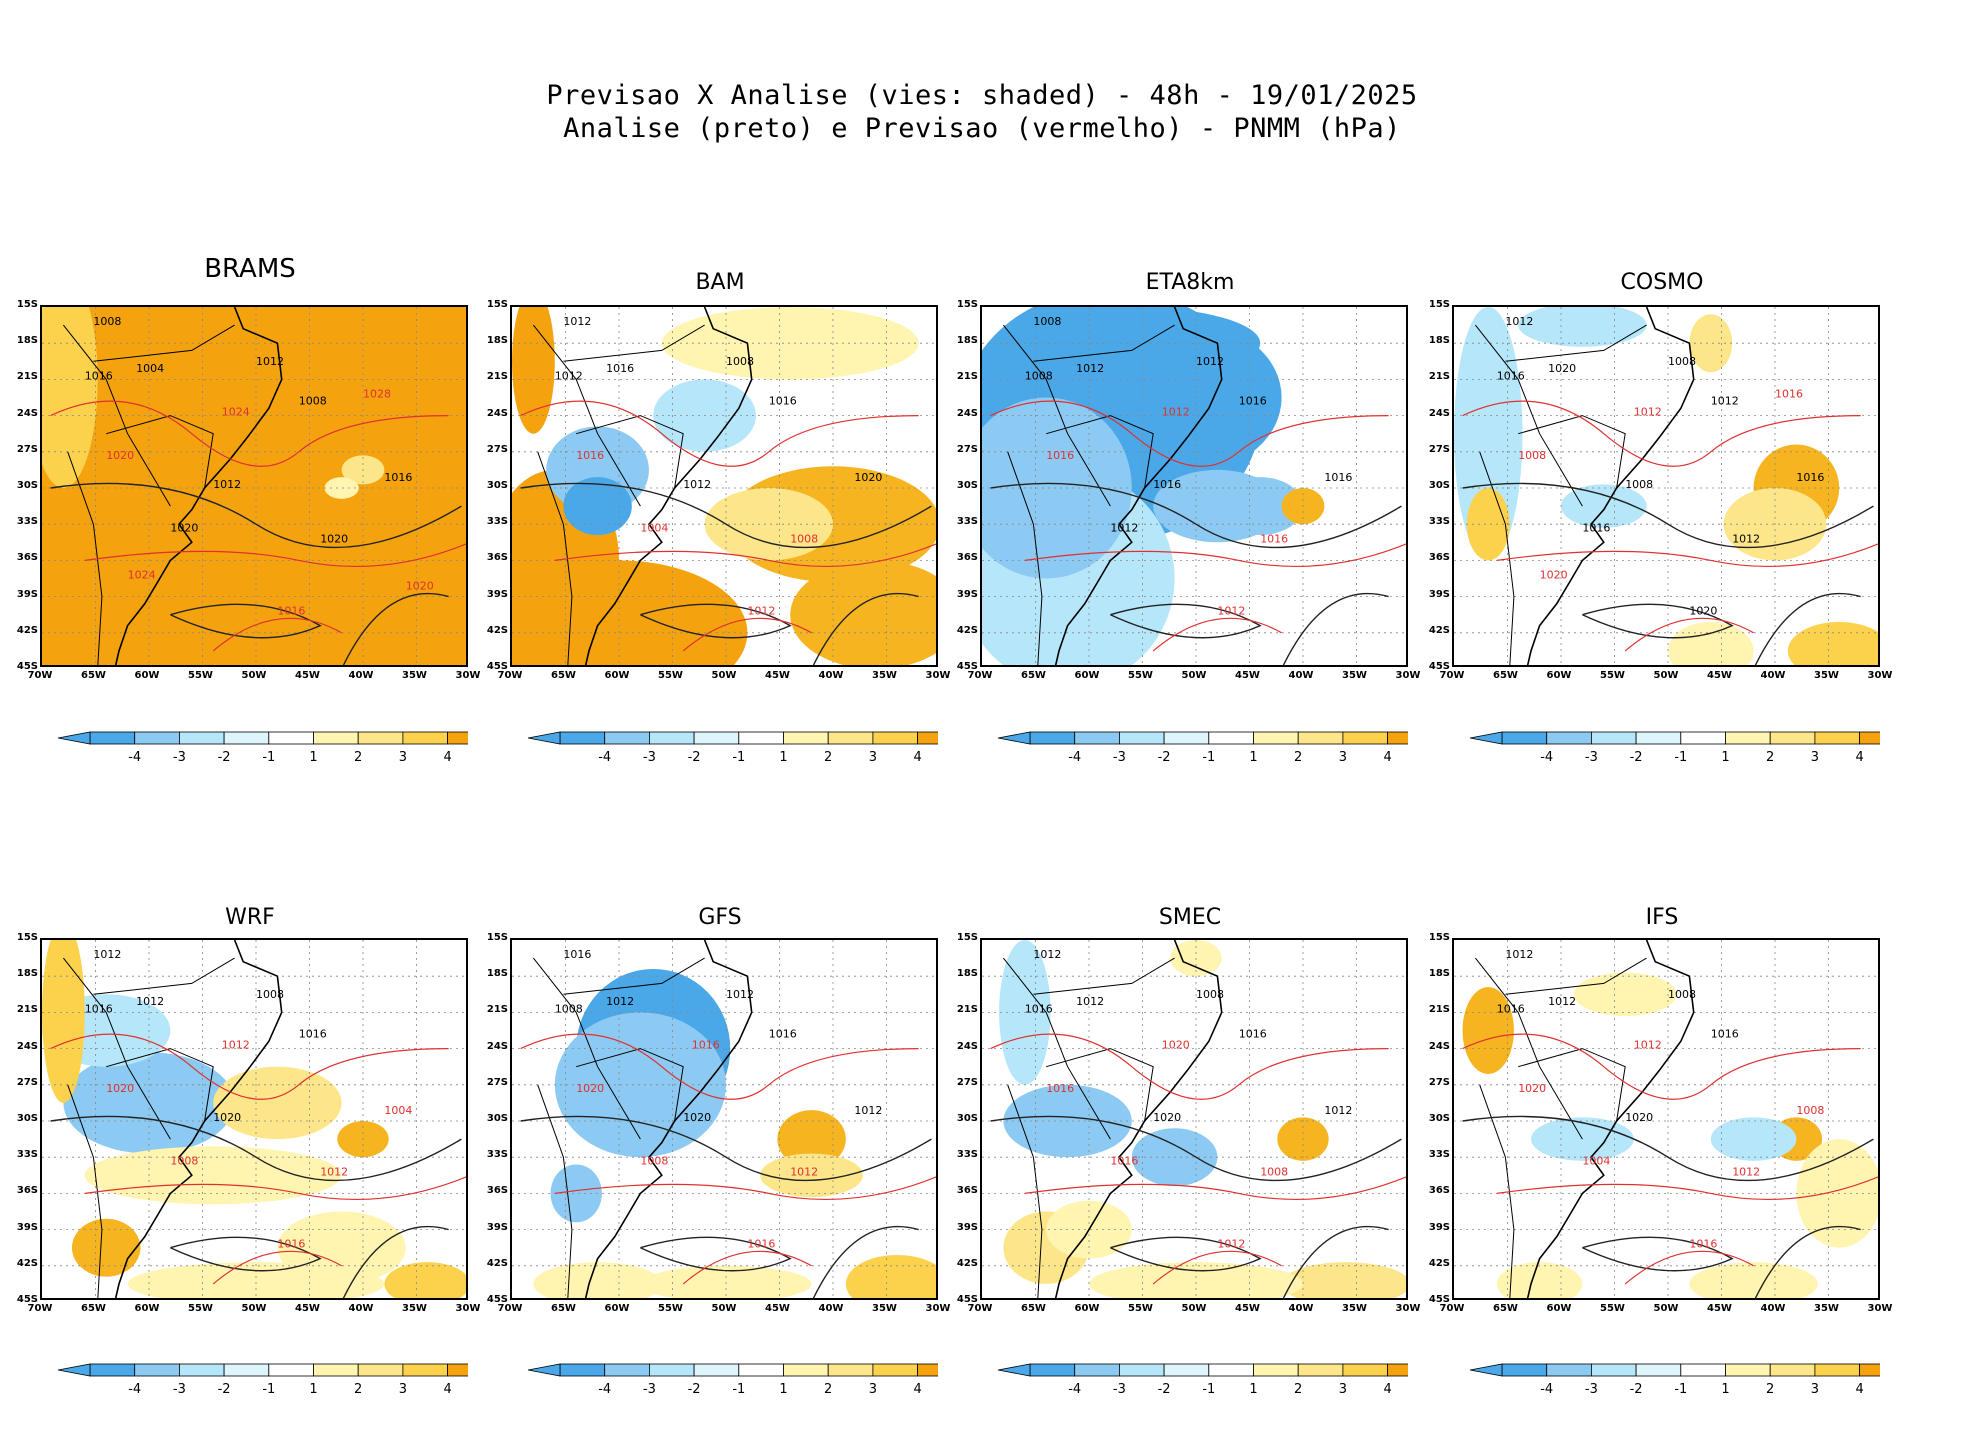 The height and width of the screenshot is (1436, 1964). What do you see at coordinates (1662, 282) in the screenshot?
I see `panel-title-cosmo: COSMO` at bounding box center [1662, 282].